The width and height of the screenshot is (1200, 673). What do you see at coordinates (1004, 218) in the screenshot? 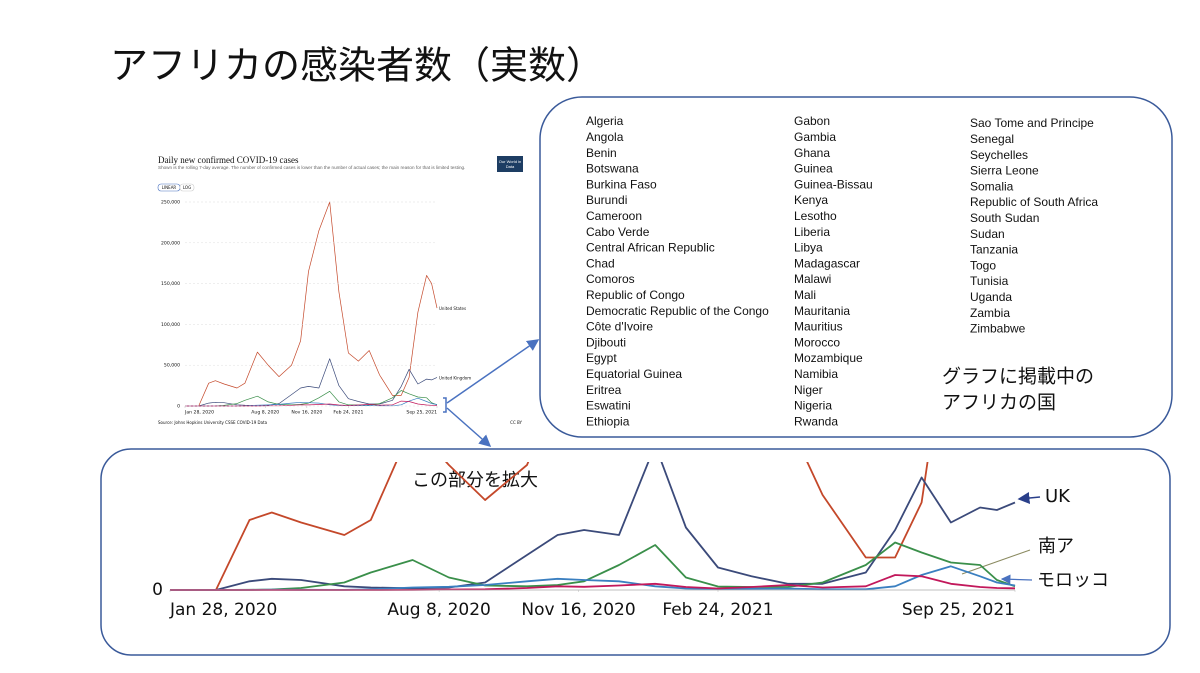
I see `country: South Sudan` at bounding box center [1004, 218].